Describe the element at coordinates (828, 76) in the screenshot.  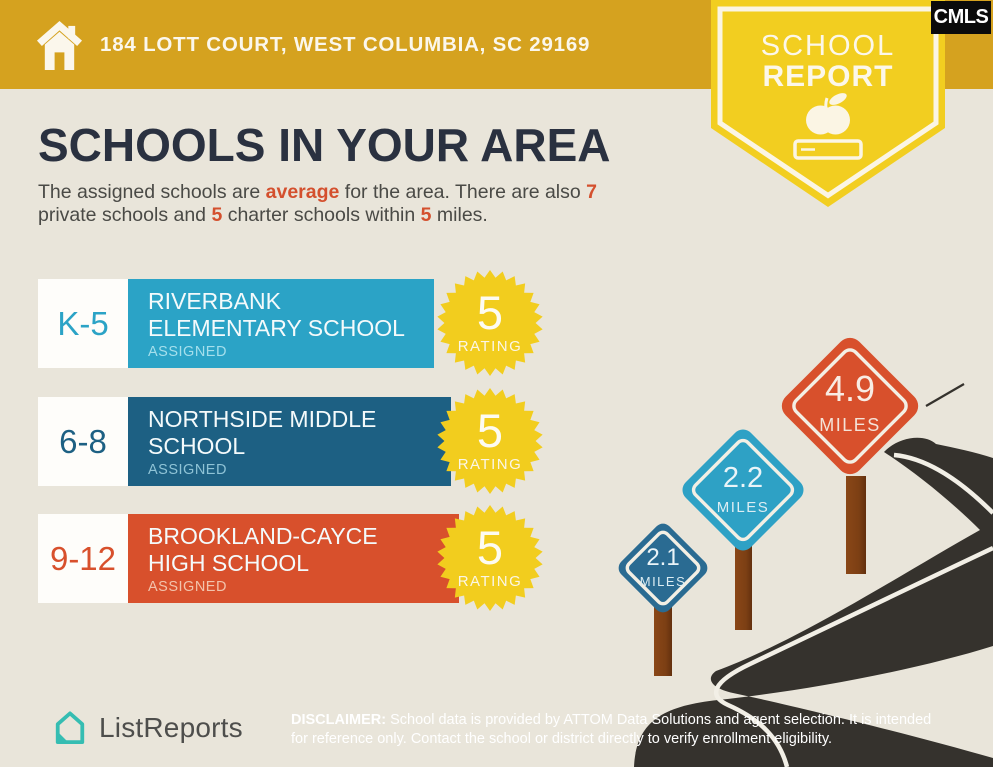
I see `badge-title-line2: REPORT` at that location.